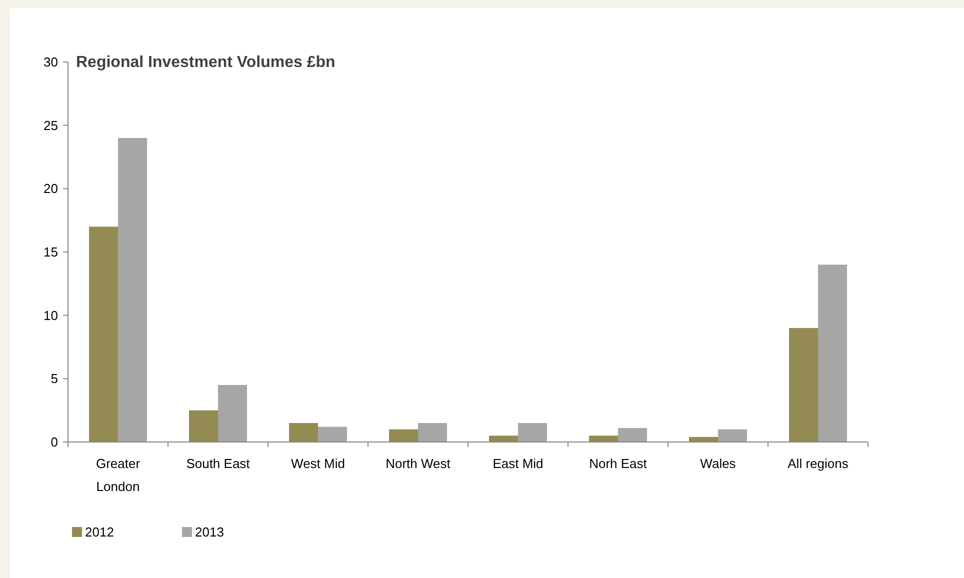 Image resolution: width=964 pixels, height=578 pixels. I want to click on x-tick-label: East Mid, so click(518, 463).